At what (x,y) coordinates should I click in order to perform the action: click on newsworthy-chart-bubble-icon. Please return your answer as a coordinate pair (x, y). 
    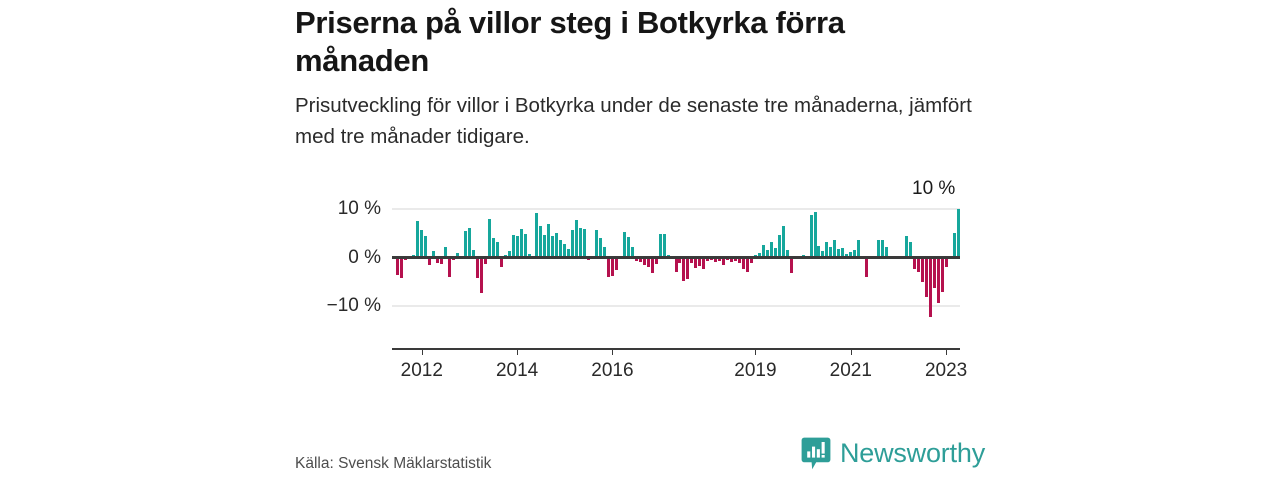
    Looking at the image, I should click on (816, 453).